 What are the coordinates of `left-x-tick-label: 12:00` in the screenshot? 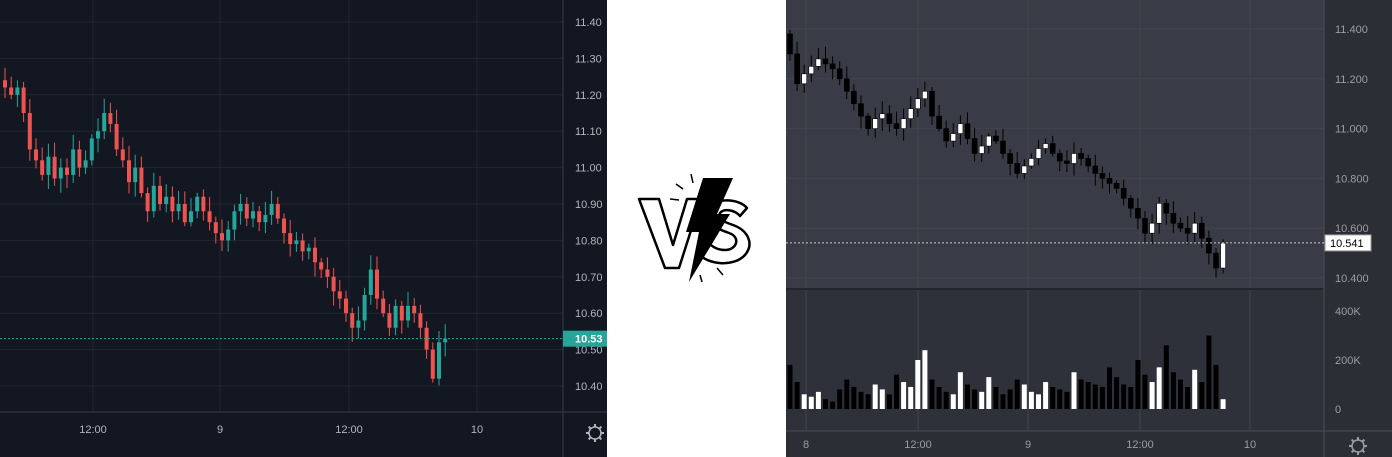 It's located at (93, 430).